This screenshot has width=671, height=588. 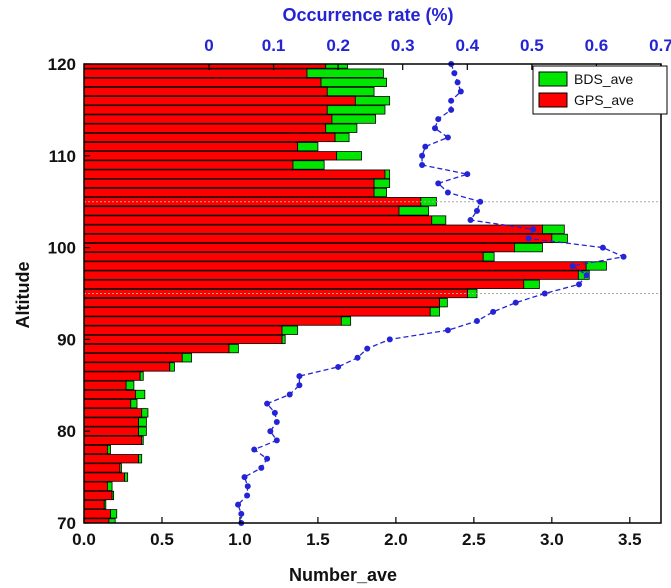 What do you see at coordinates (532, 45) in the screenshot?
I see `top-tick-label: 0.5` at bounding box center [532, 45].